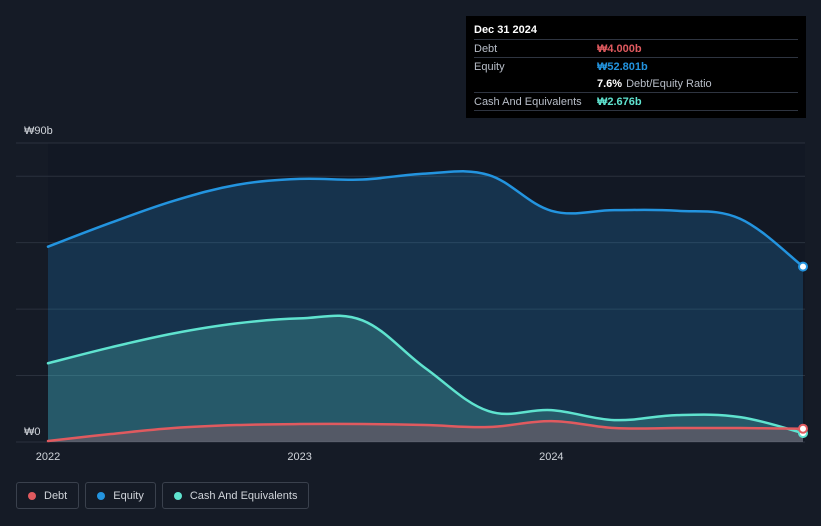 Image resolution: width=821 pixels, height=526 pixels. Describe the element at coordinates (32, 432) in the screenshot. I see `y-tick-label: ₩0` at that location.